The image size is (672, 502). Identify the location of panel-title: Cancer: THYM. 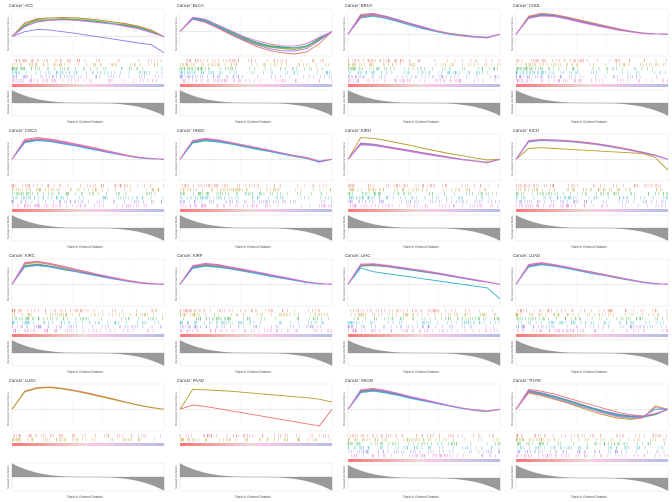
(527, 380).